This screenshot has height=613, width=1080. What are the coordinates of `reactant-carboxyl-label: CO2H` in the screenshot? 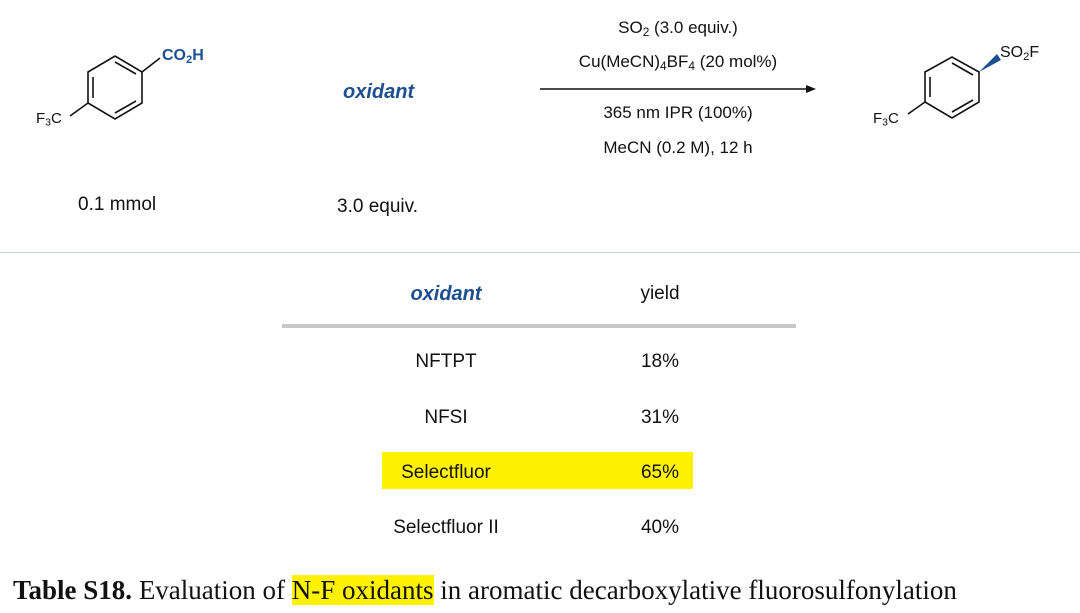 It's located at (183, 56).